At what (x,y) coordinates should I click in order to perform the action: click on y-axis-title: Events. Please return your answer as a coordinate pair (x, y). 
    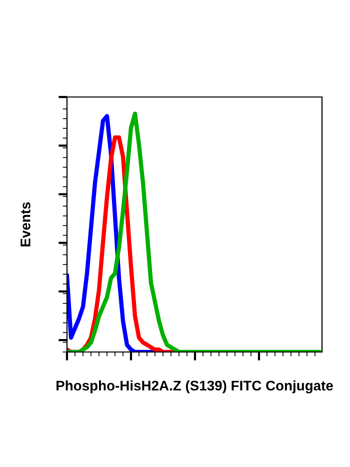
    Looking at the image, I should click on (25, 224).